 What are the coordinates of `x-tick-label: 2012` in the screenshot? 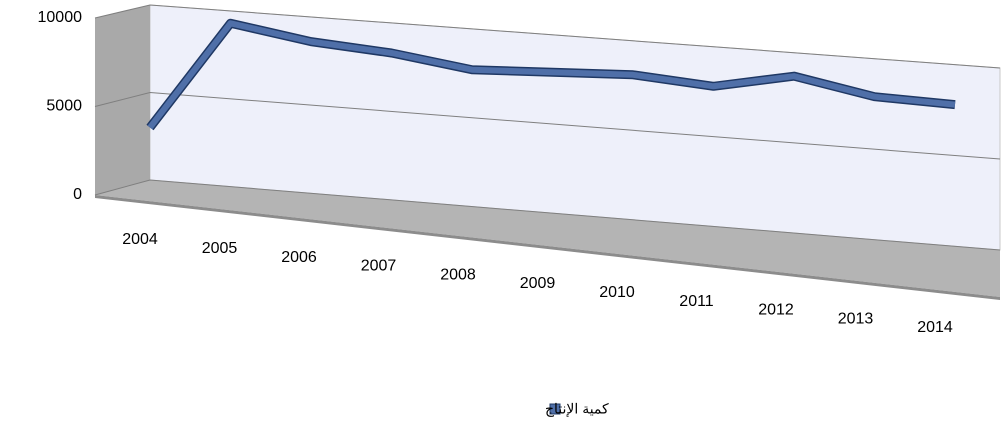 It's located at (776, 310).